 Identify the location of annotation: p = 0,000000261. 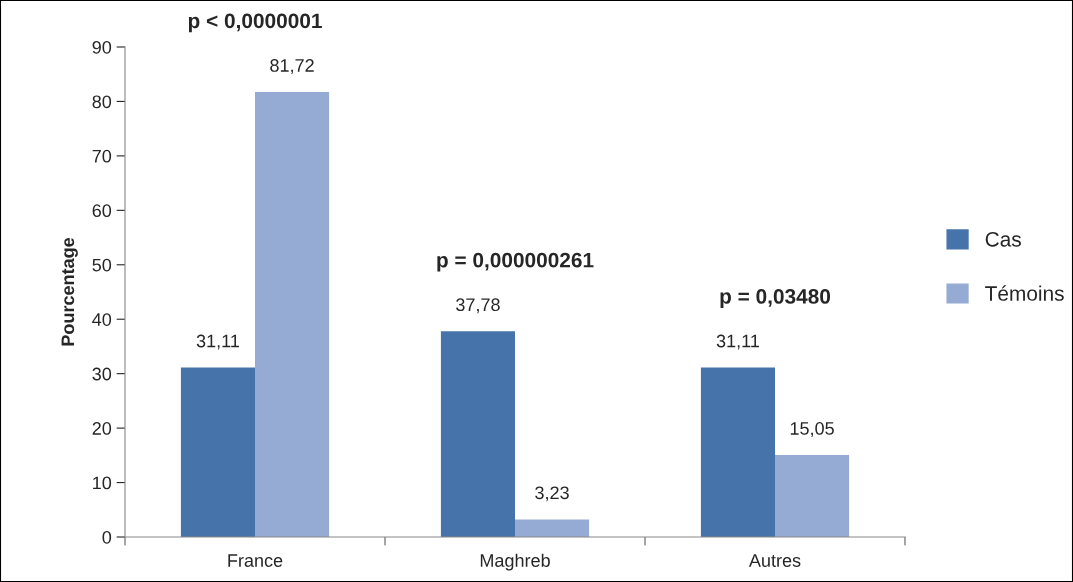
(515, 262).